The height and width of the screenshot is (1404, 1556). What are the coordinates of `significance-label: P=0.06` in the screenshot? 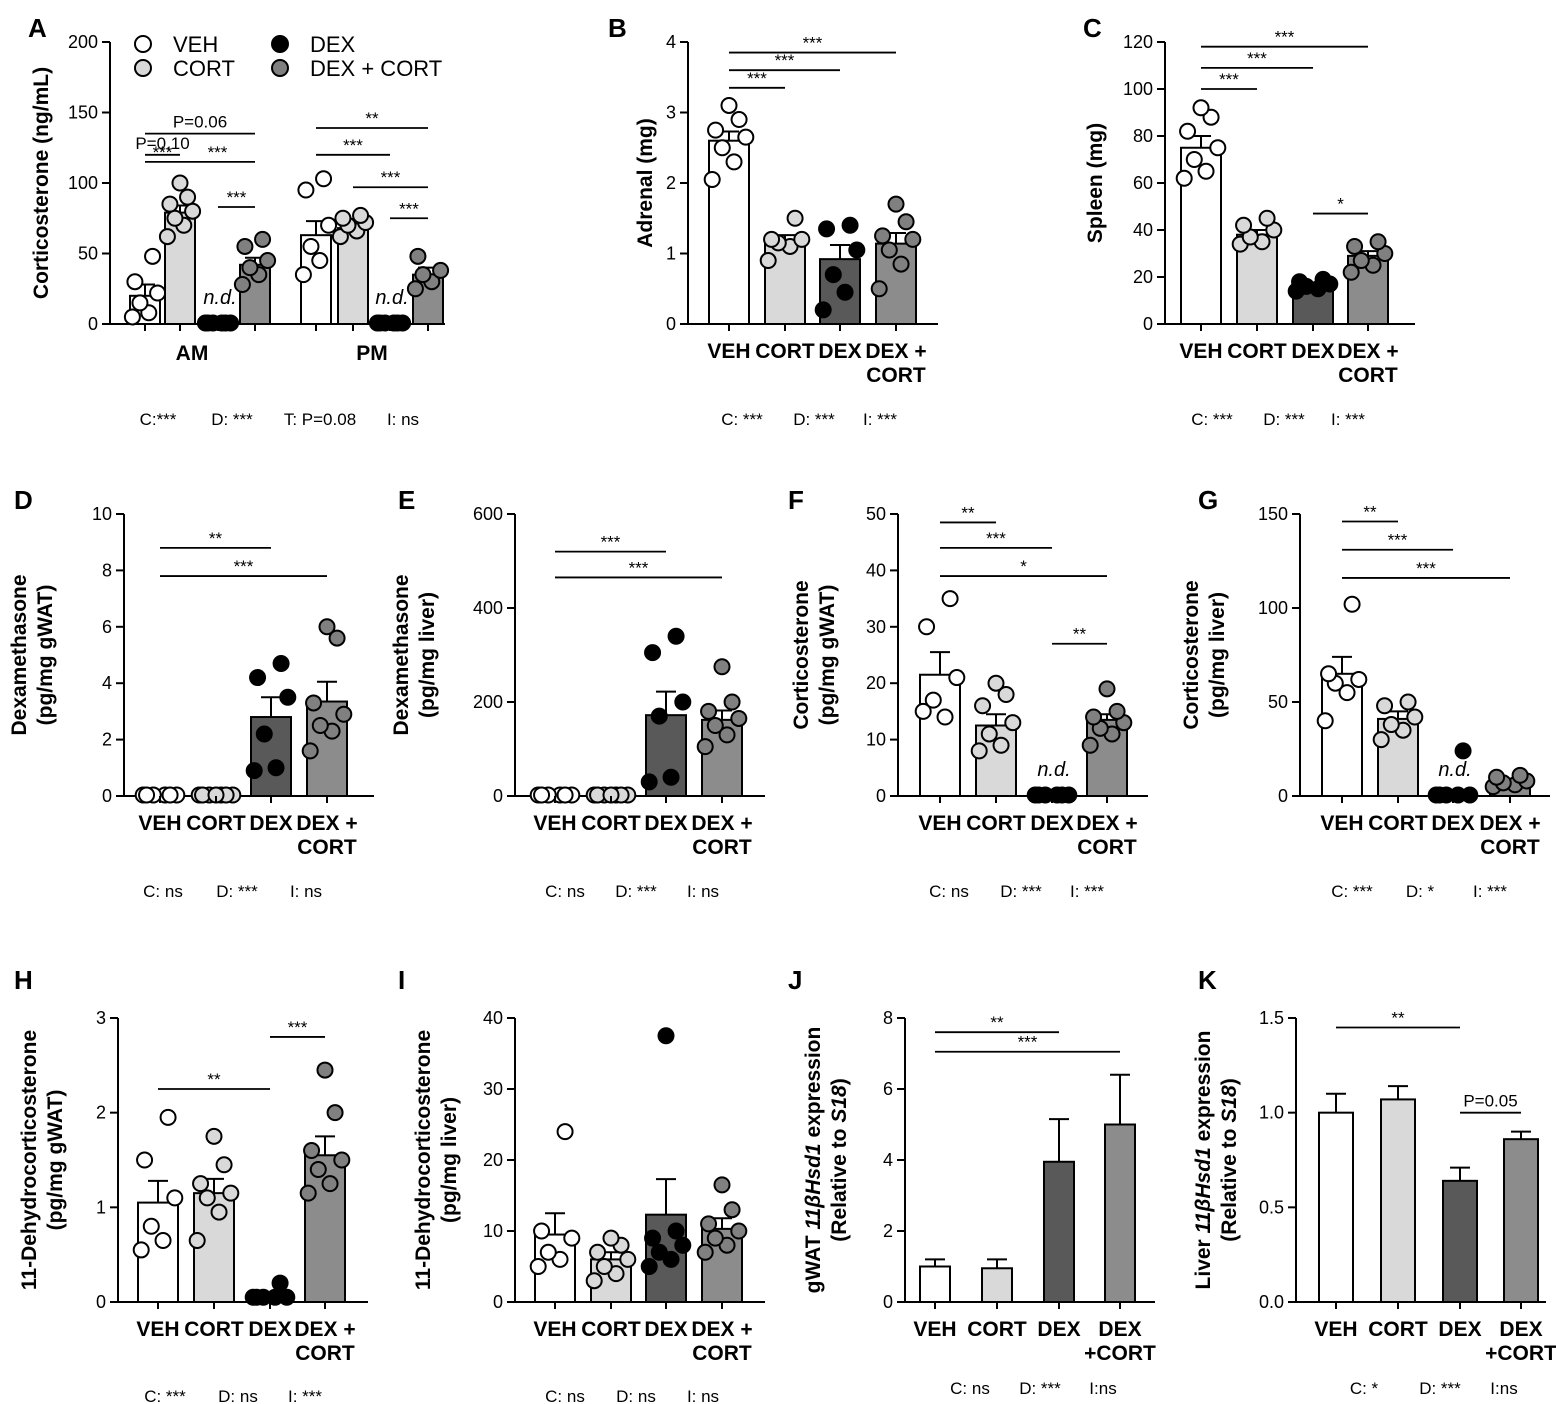 It's located at (200, 122).